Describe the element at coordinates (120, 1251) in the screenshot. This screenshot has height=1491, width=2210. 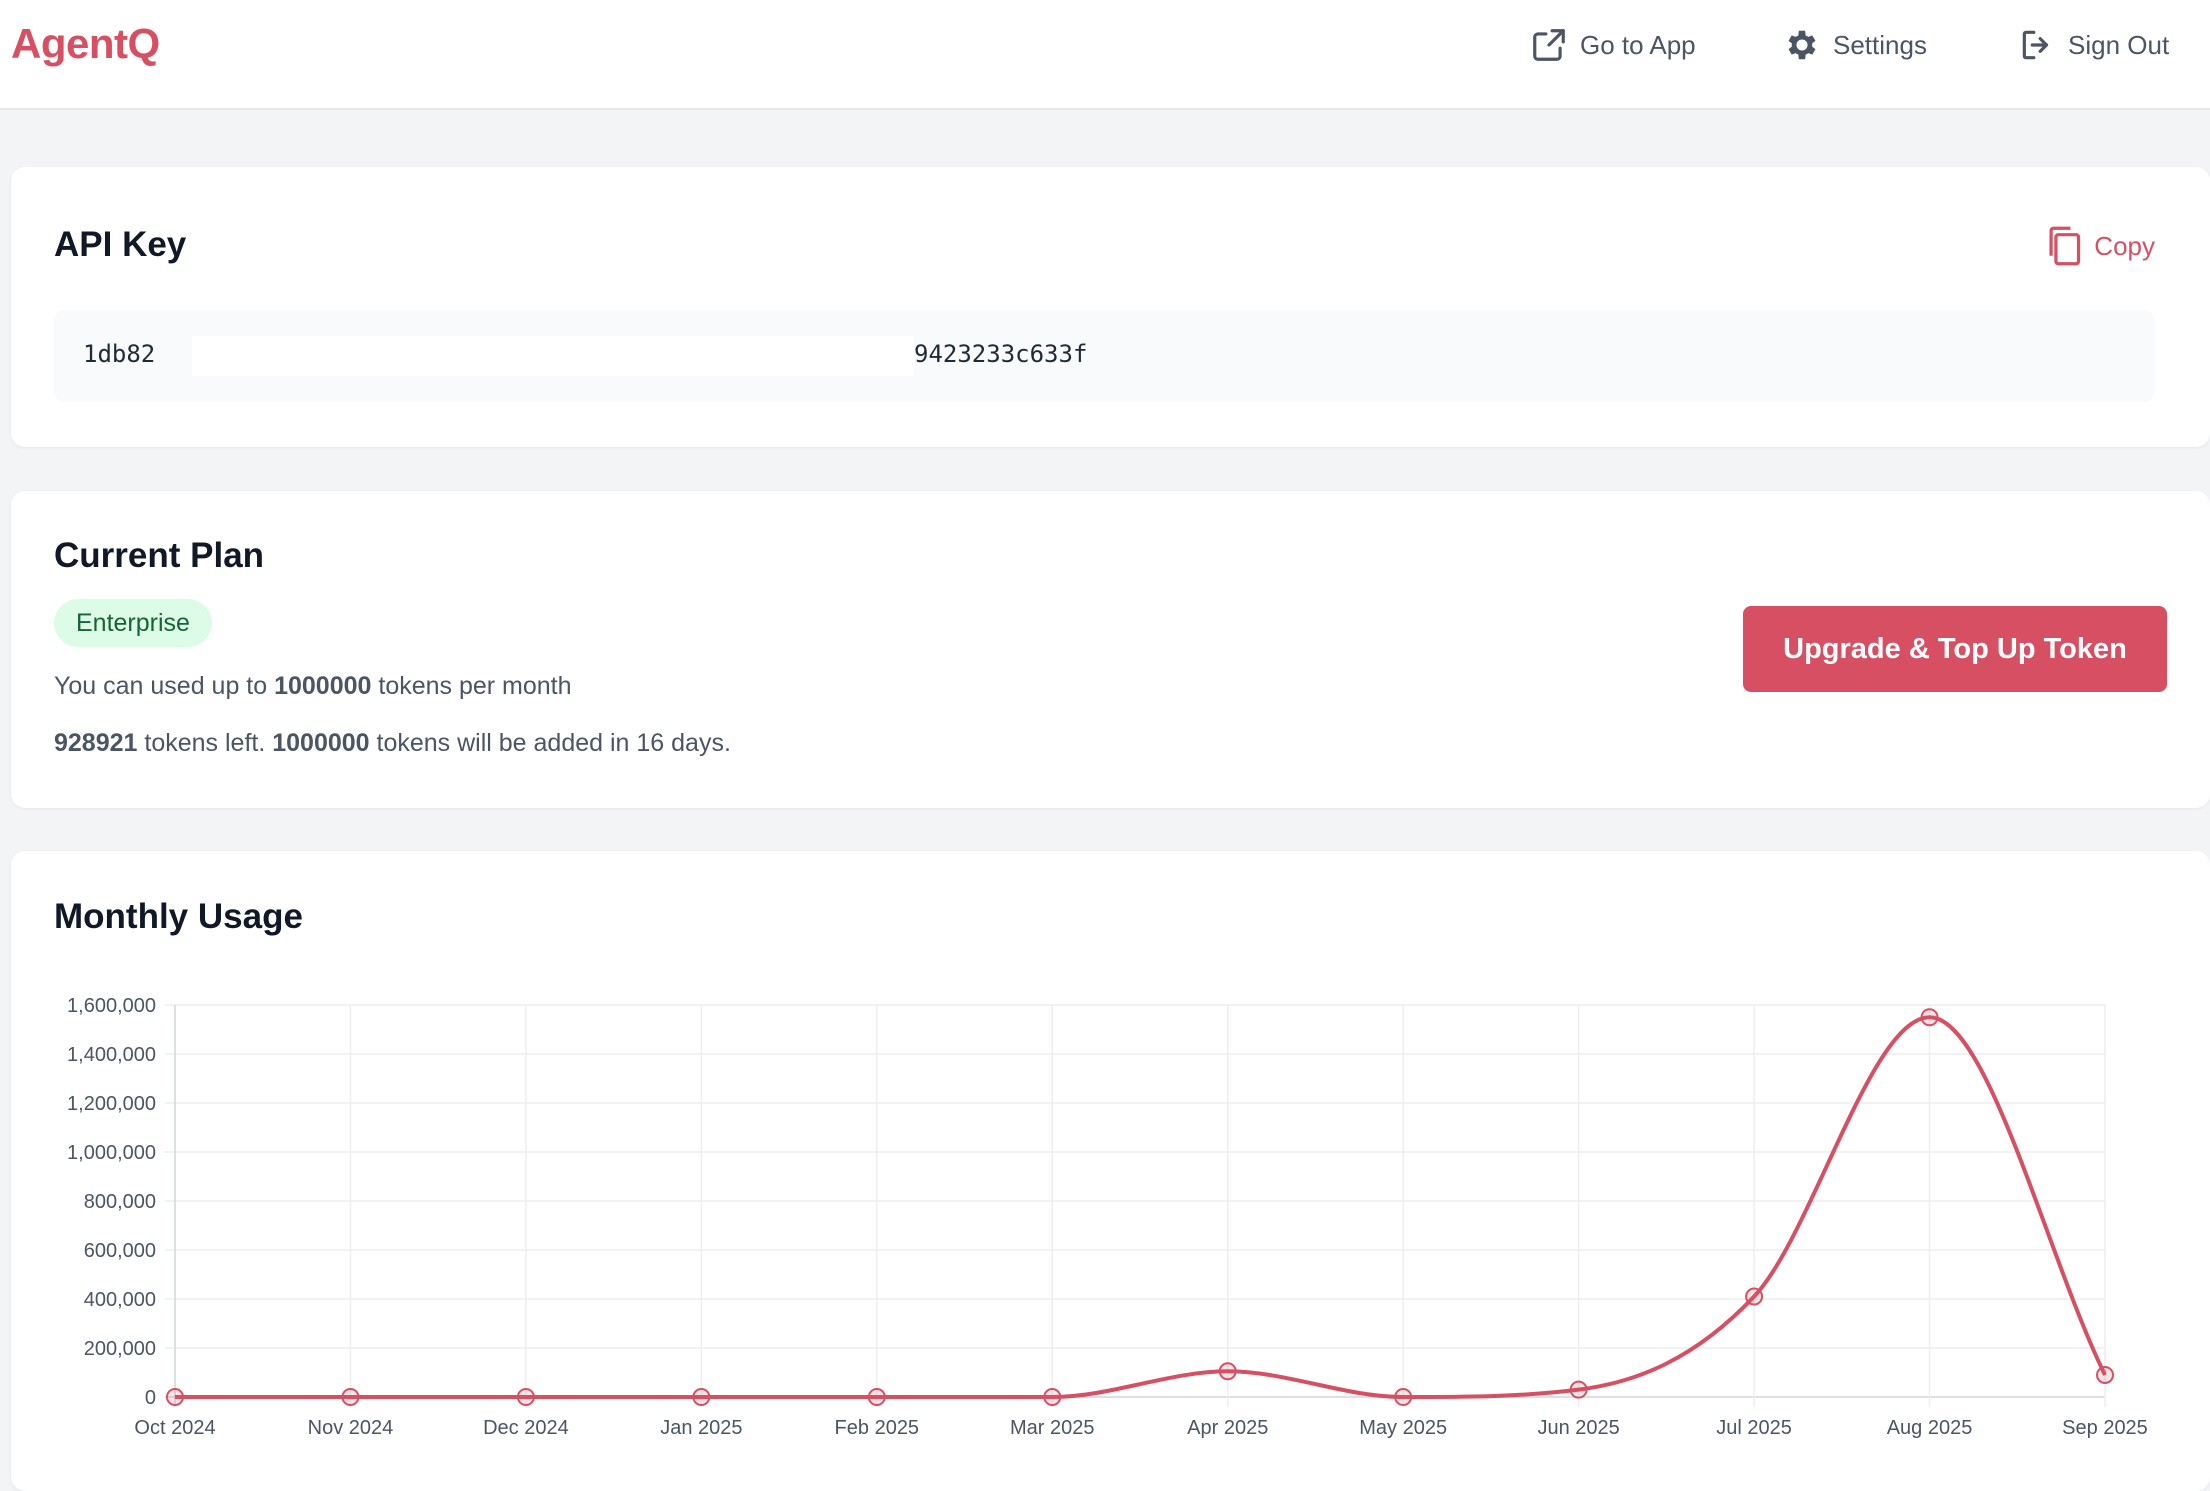
I see `y-tick-label: 600,000` at that location.